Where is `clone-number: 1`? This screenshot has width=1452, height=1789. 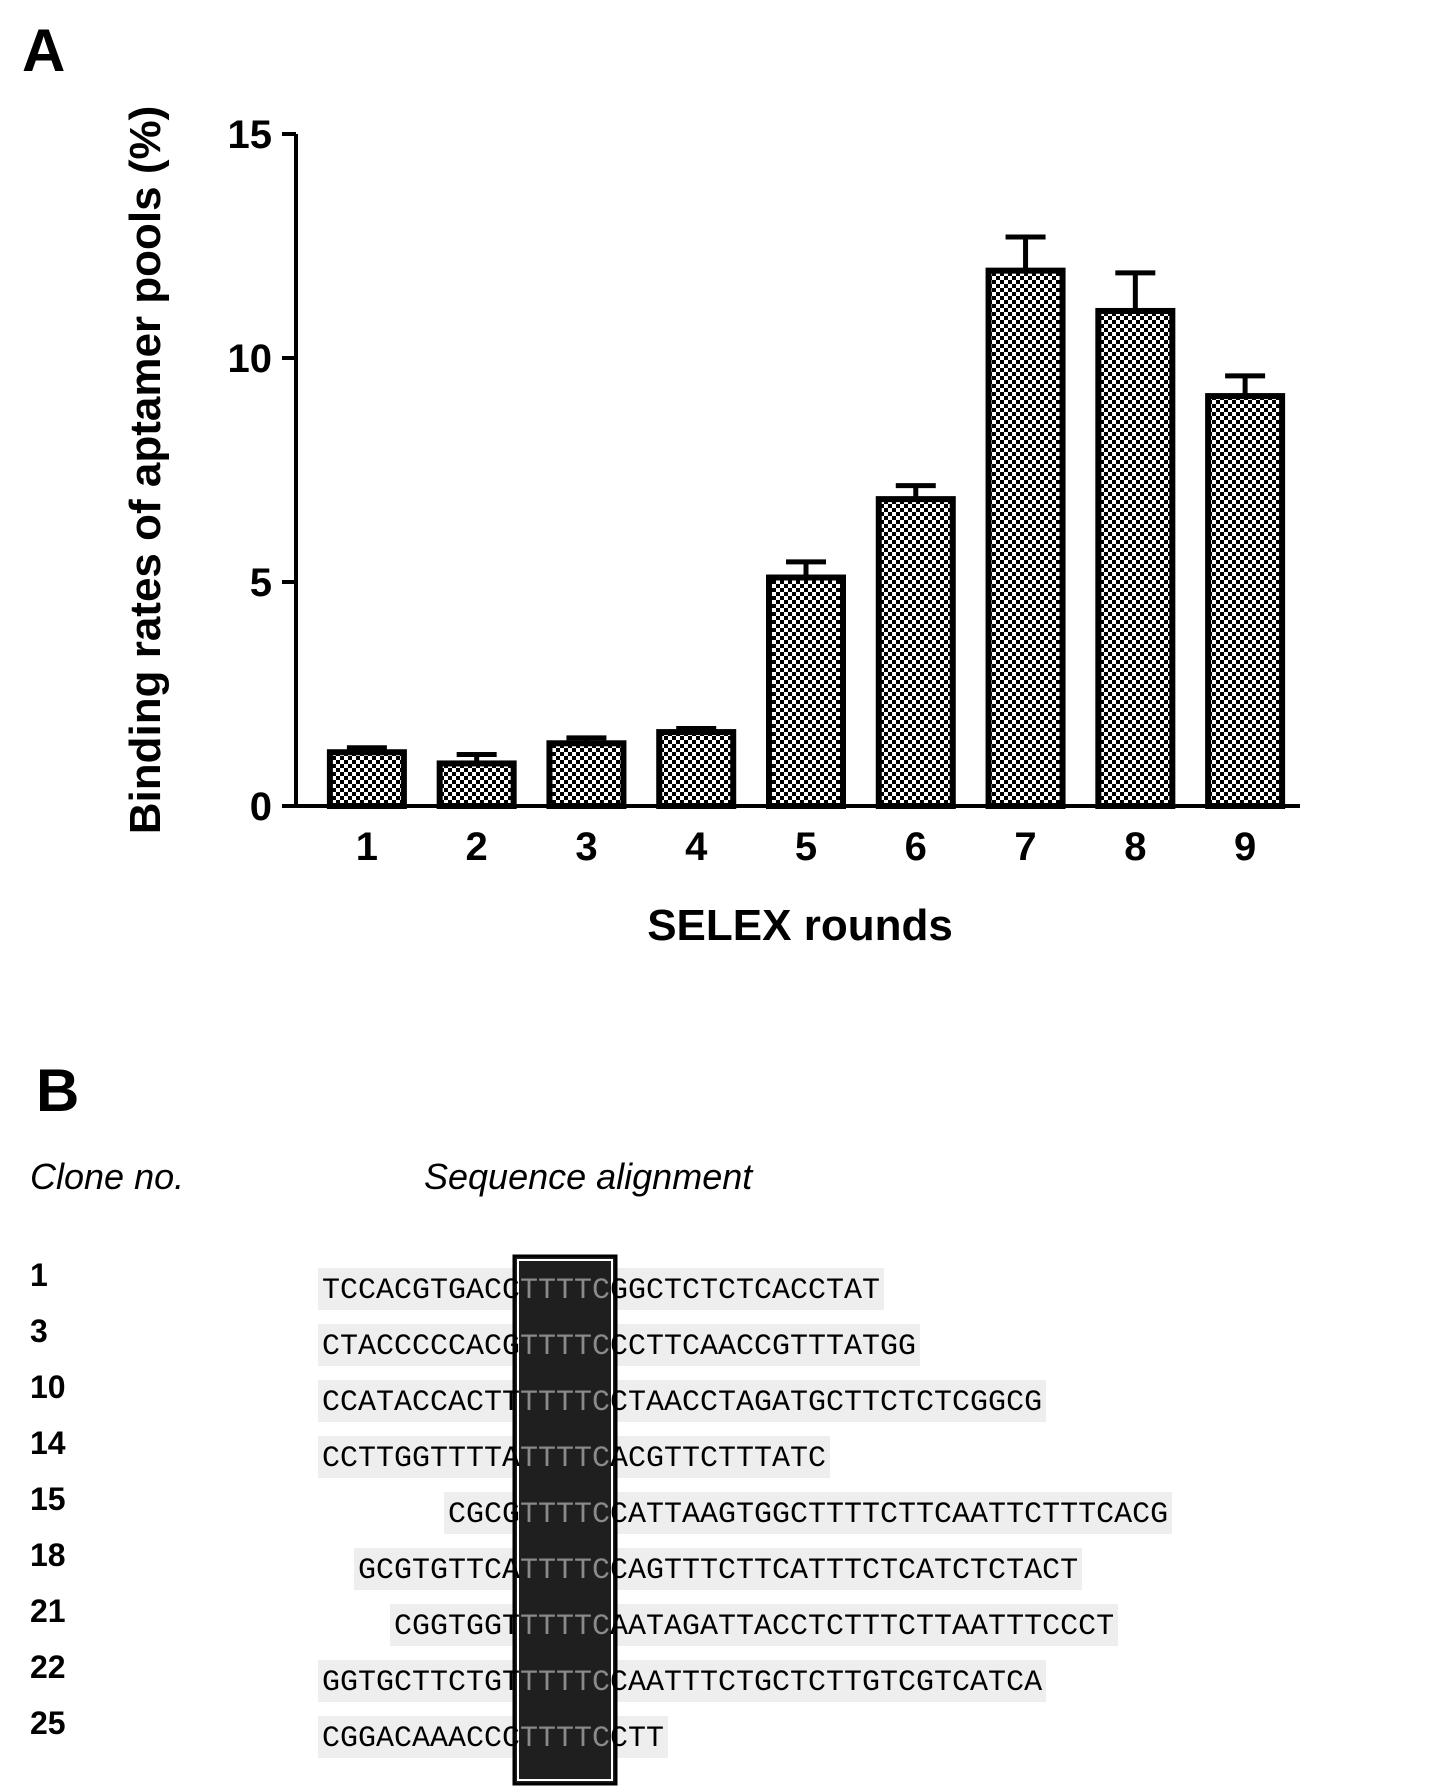
clone-number: 1 is located at coordinates (39, 1275).